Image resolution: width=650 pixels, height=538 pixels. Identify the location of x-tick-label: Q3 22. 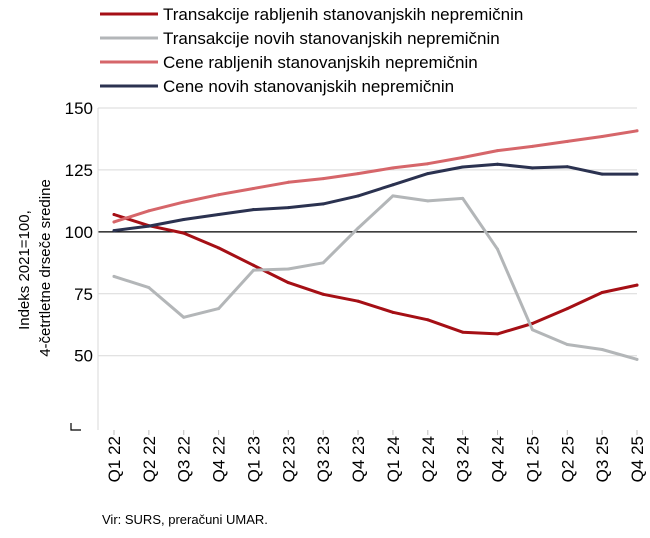
(184, 459).